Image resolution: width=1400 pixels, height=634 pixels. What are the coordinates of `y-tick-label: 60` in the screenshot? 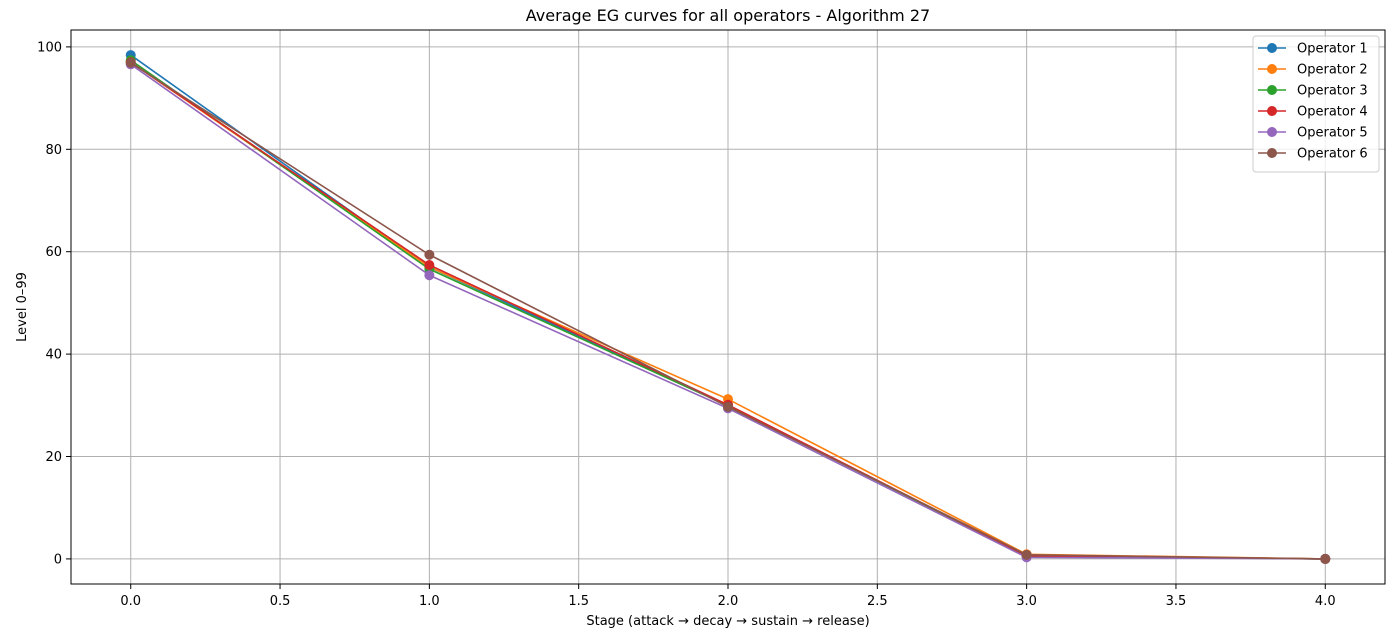 It's located at (53, 252).